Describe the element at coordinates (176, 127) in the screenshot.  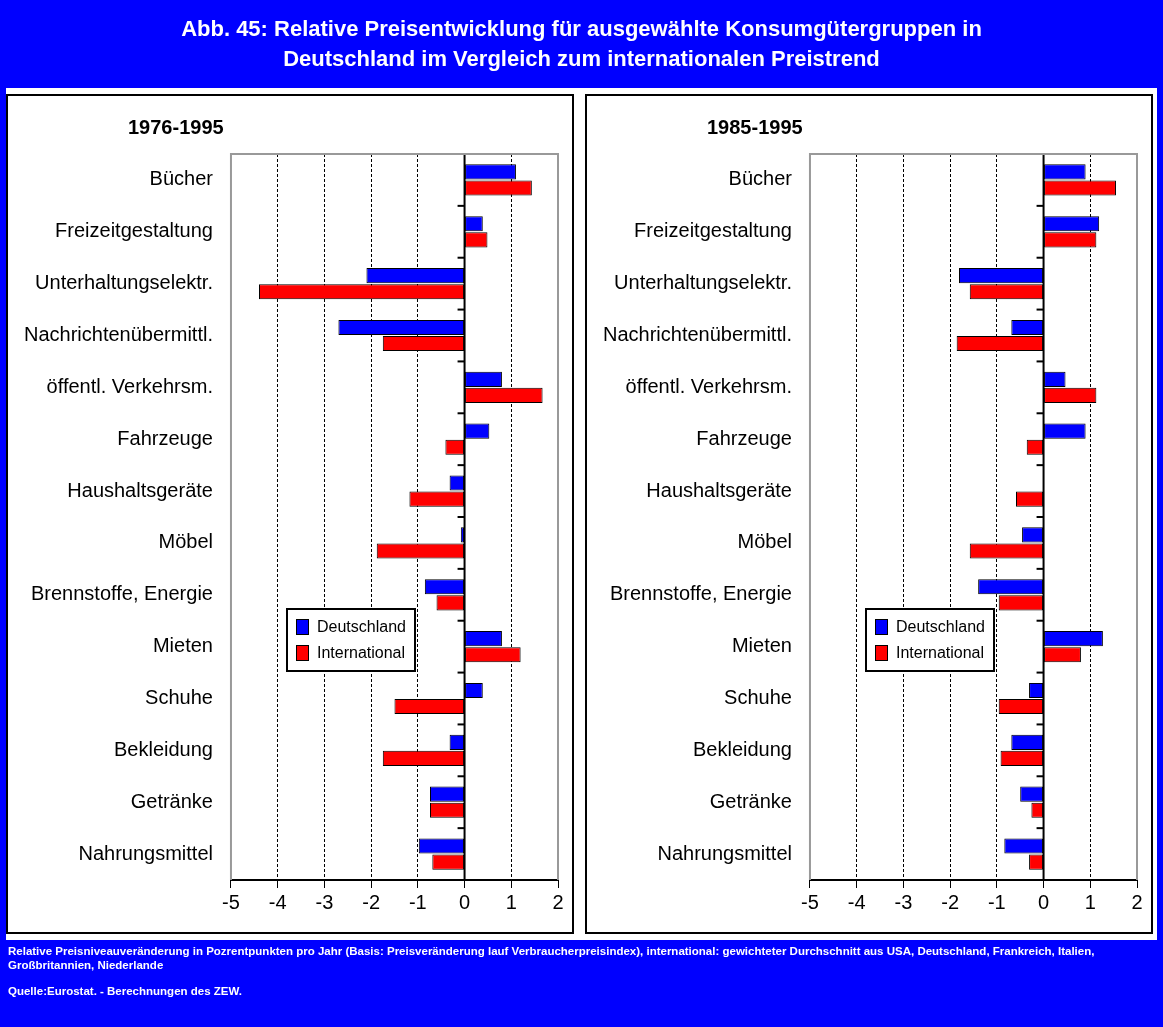
I see `chart-subtitle: 1976-1995` at that location.